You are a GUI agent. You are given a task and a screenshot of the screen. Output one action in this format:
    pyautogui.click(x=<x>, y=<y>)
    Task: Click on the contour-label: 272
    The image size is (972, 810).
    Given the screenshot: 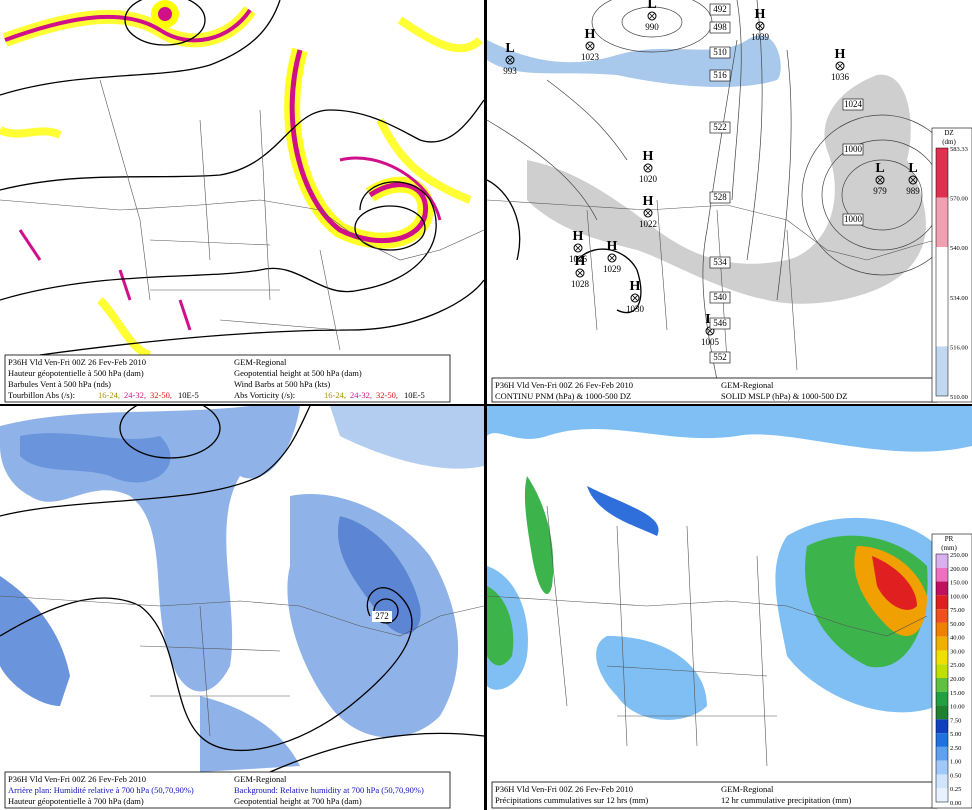 What is the action you would take?
    pyautogui.click(x=382, y=616)
    